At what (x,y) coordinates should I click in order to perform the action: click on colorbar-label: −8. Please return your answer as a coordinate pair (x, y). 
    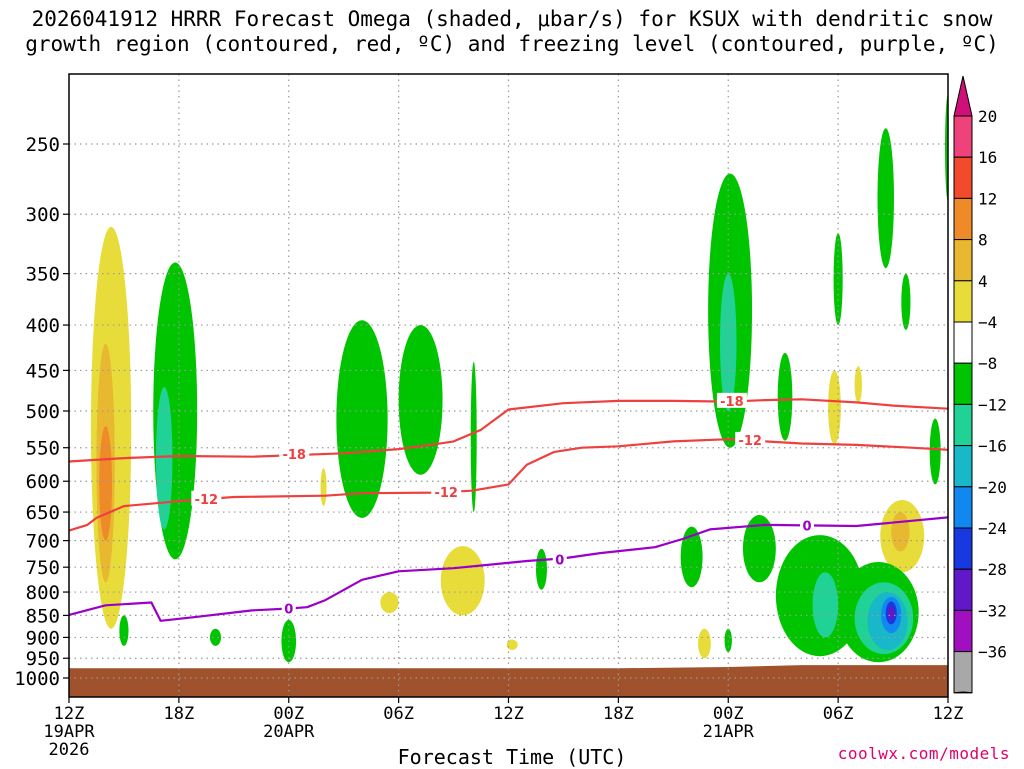
    Looking at the image, I should click on (987, 363).